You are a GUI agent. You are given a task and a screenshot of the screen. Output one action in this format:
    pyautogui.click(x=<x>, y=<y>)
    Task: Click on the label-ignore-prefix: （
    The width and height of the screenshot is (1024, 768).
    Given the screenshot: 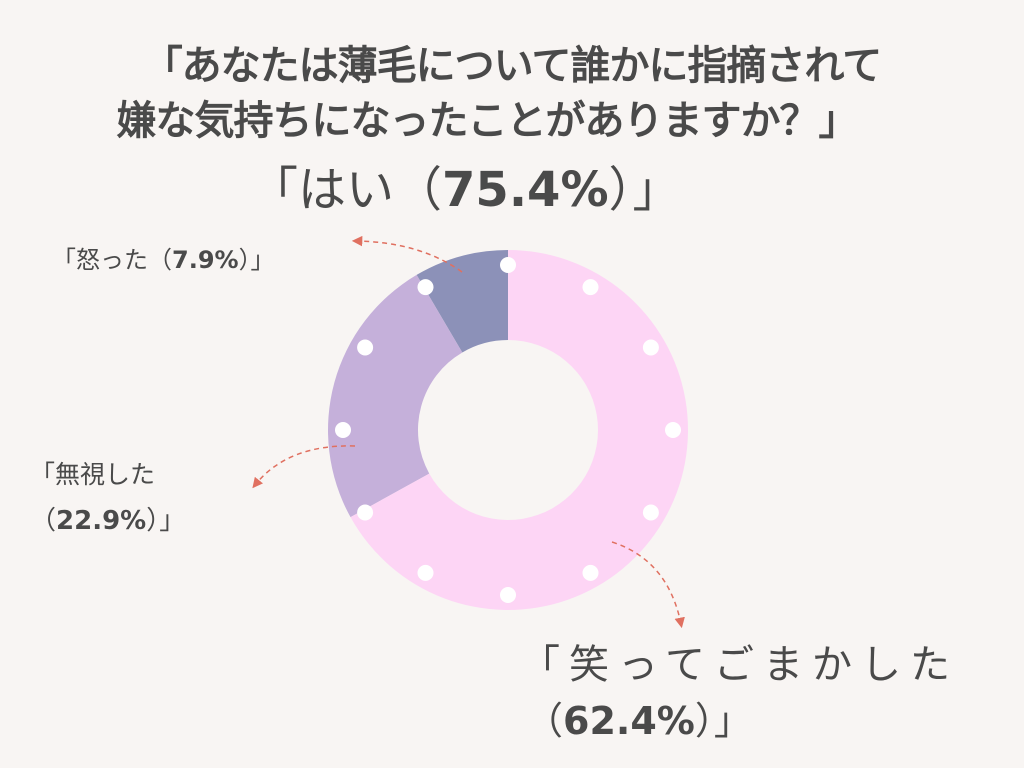 What is the action you would take?
    pyautogui.click(x=43, y=521)
    